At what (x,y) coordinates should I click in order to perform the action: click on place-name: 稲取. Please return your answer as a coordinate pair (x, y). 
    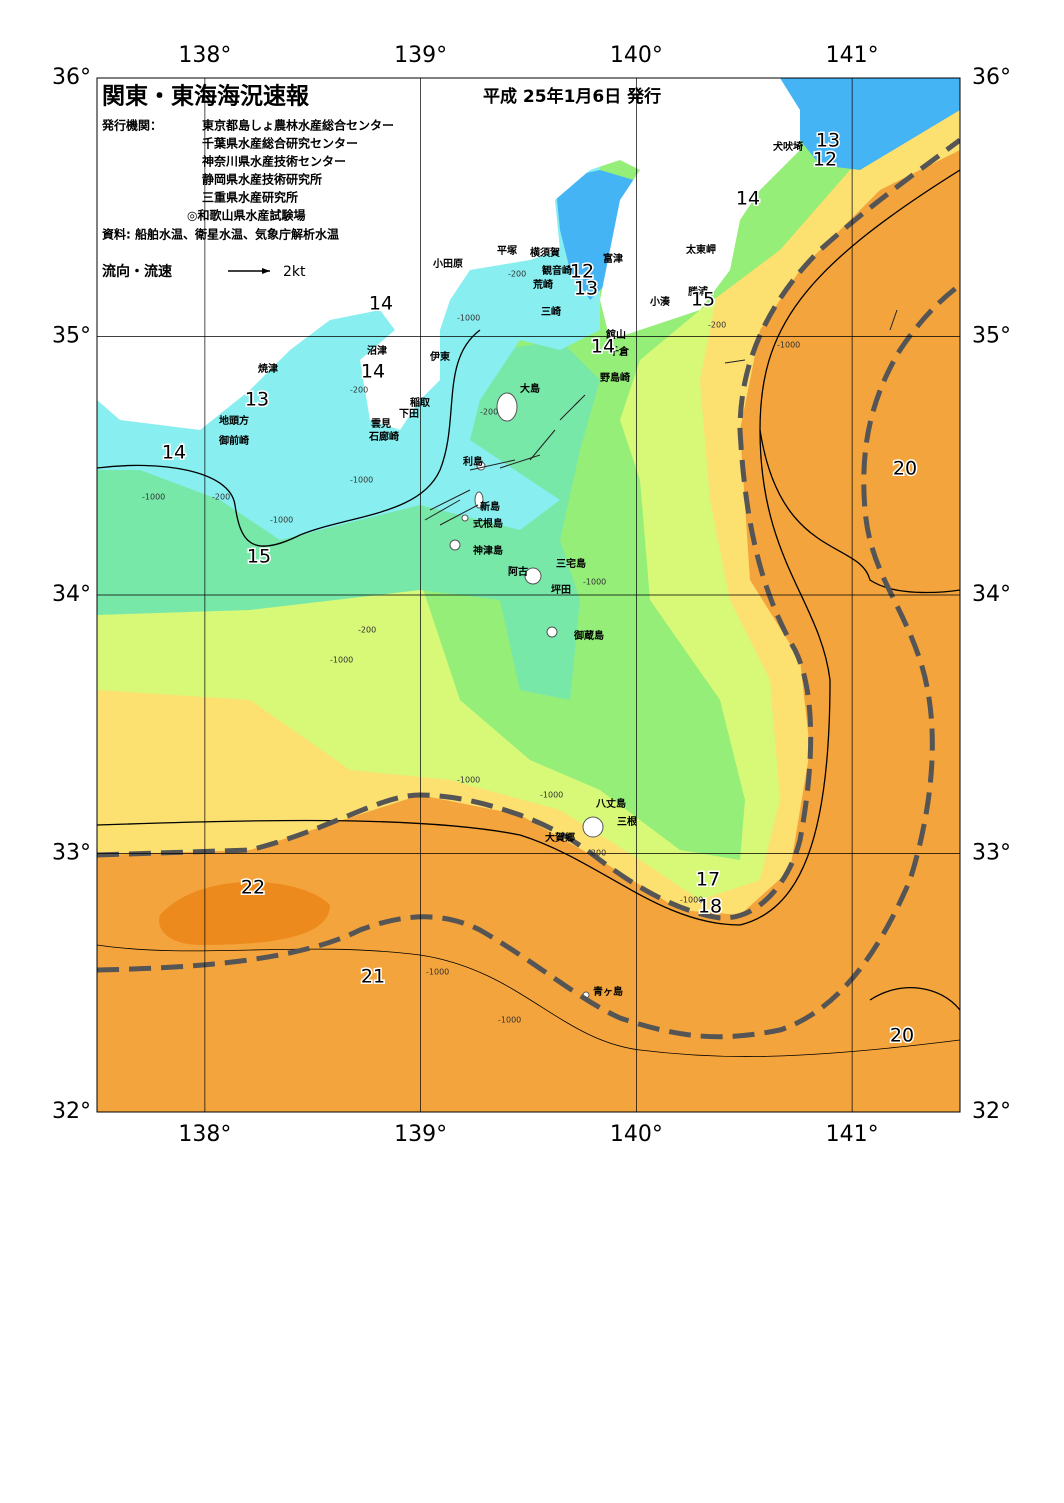
    Looking at the image, I should click on (420, 402).